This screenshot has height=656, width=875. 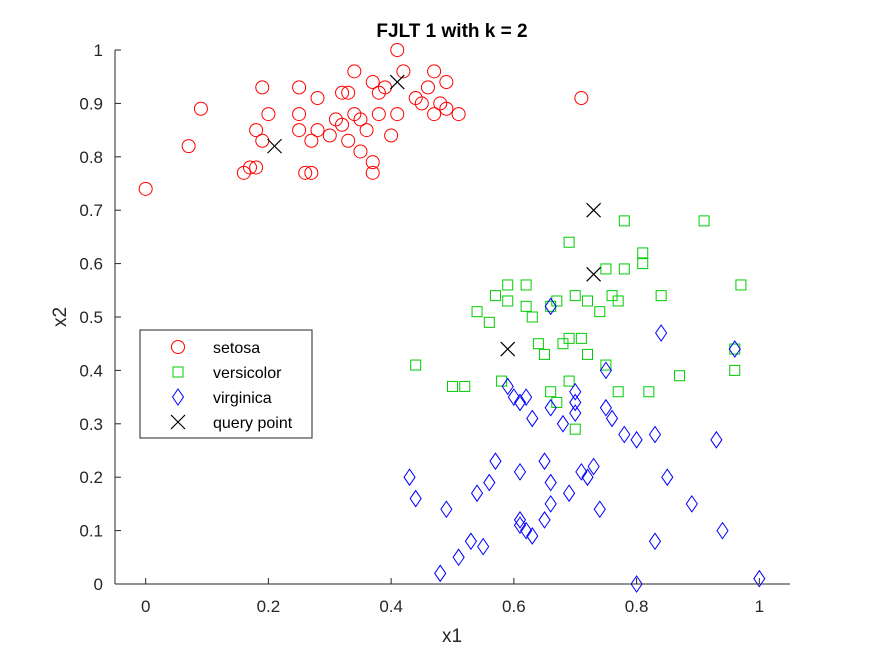 What do you see at coordinates (226, 384) in the screenshot?
I see `legend-box` at bounding box center [226, 384].